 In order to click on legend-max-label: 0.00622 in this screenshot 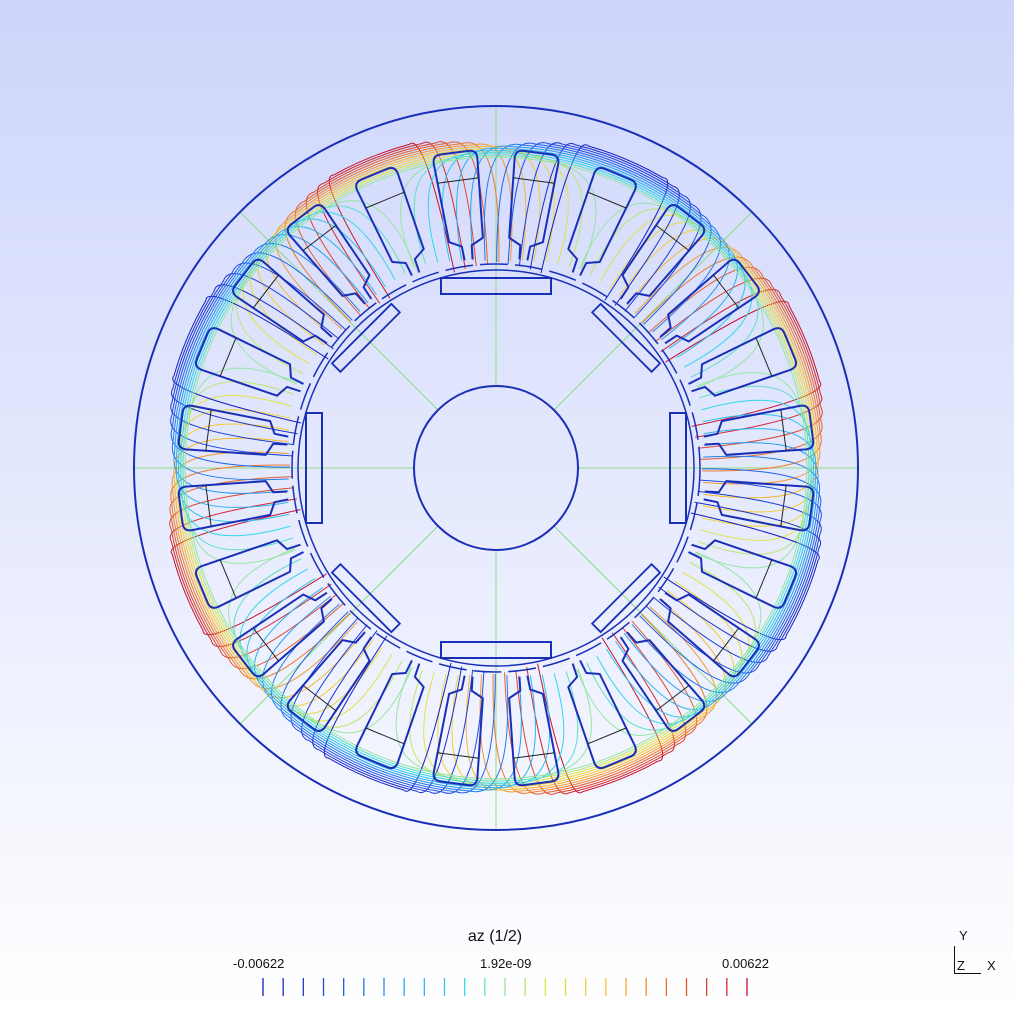, I will do `click(745, 963)`.